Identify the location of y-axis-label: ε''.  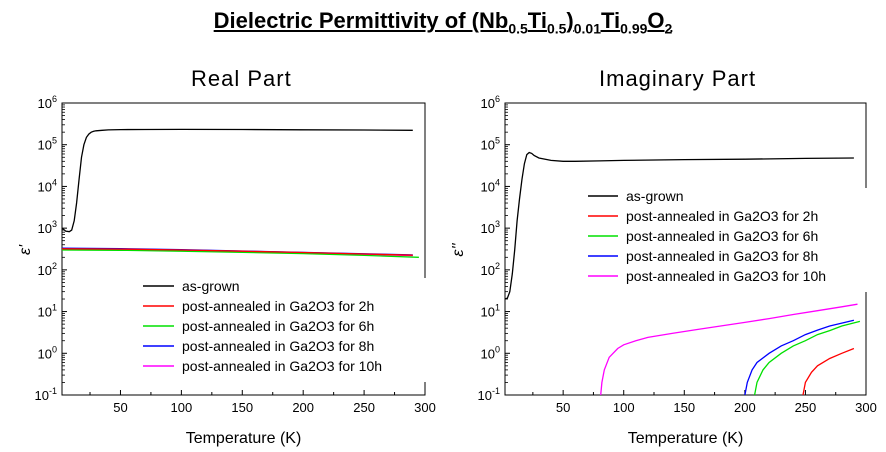
(458, 249).